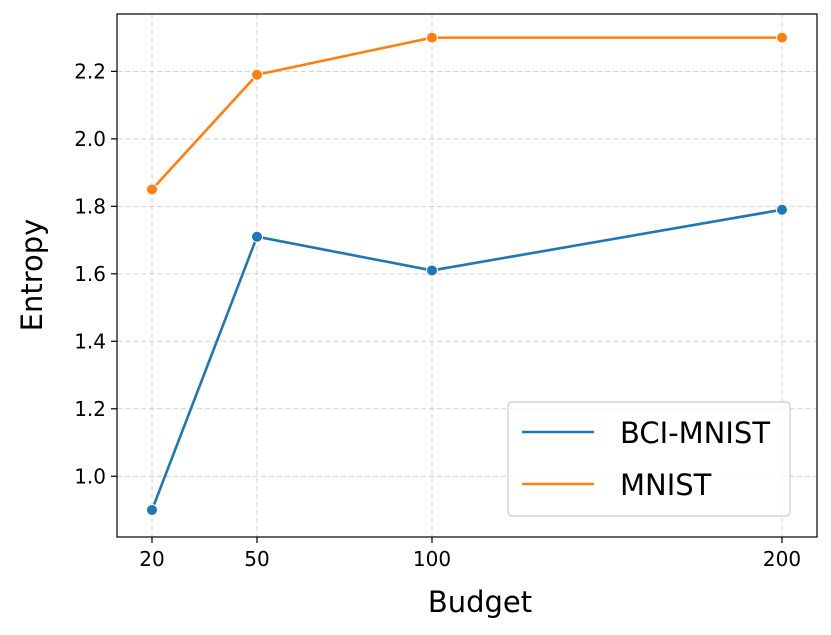 The width and height of the screenshot is (831, 635). What do you see at coordinates (90, 206) in the screenshot?
I see `y-tick-label: 1.8` at bounding box center [90, 206].